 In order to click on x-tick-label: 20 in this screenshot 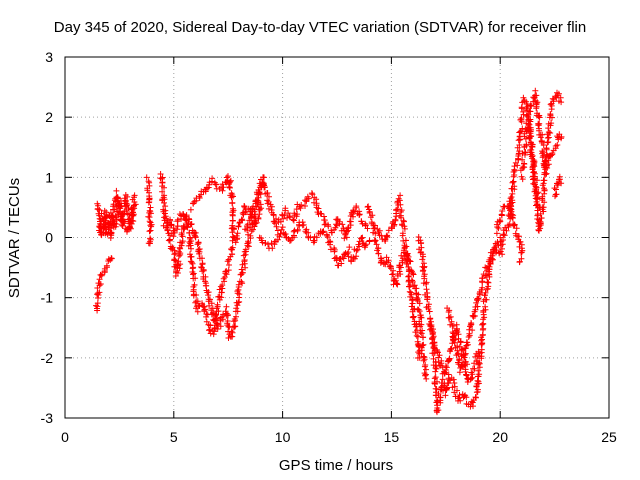, I will do `click(500, 437)`.